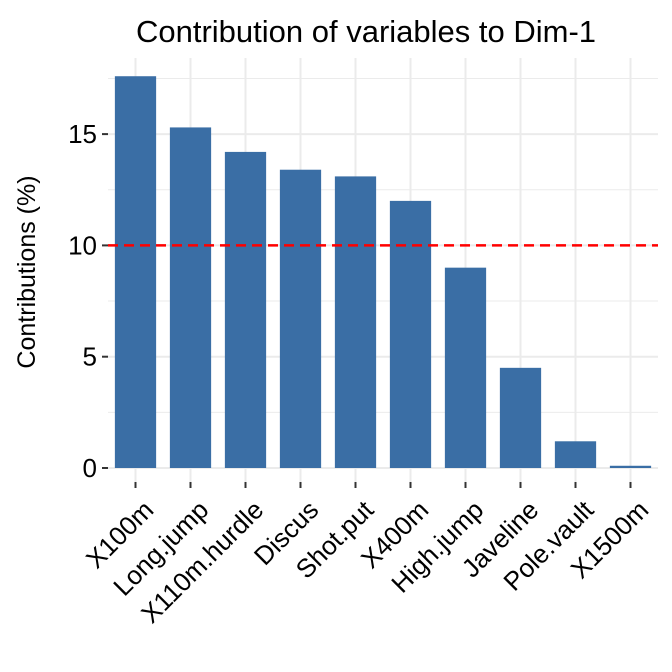 The image size is (672, 672). Describe the element at coordinates (90, 468) in the screenshot. I see `y-tick-label: 0` at that location.